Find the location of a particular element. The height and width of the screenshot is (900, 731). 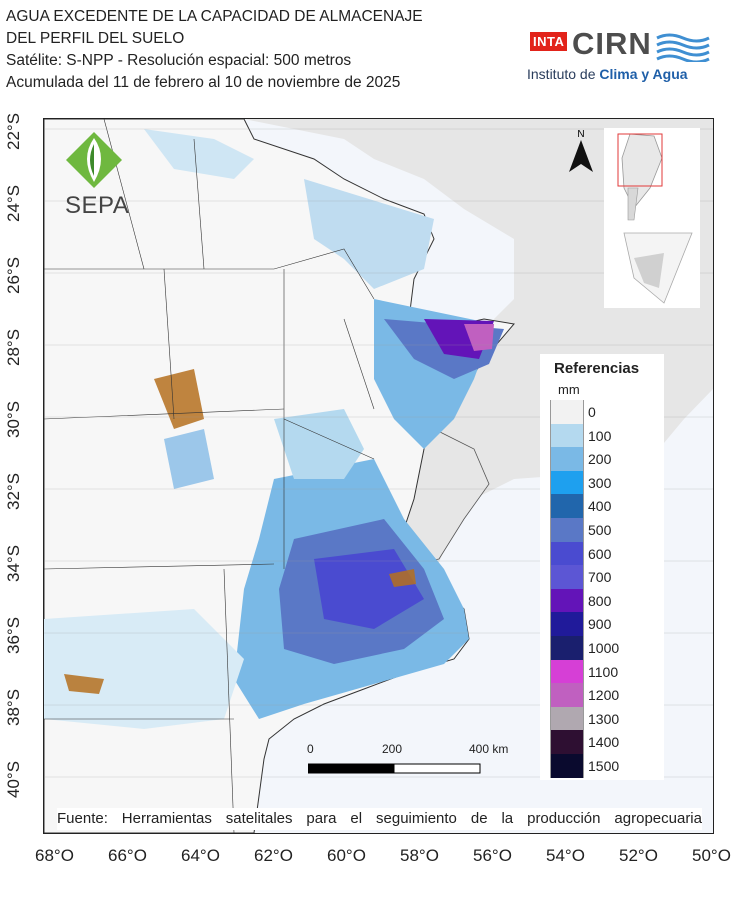

longitude-label: 50°O is located at coordinates (711, 855).